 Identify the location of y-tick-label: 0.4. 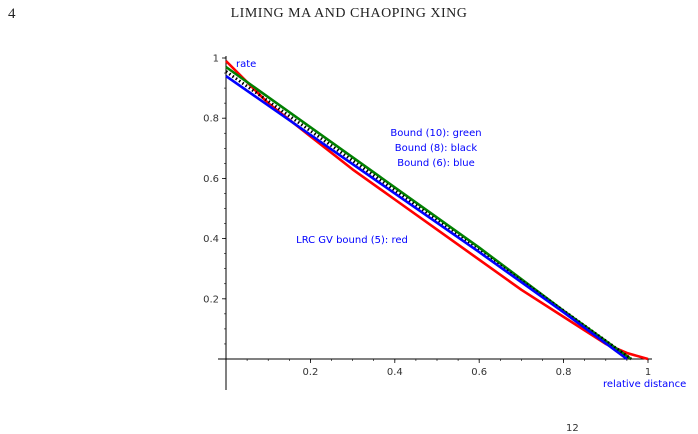
(211, 239).